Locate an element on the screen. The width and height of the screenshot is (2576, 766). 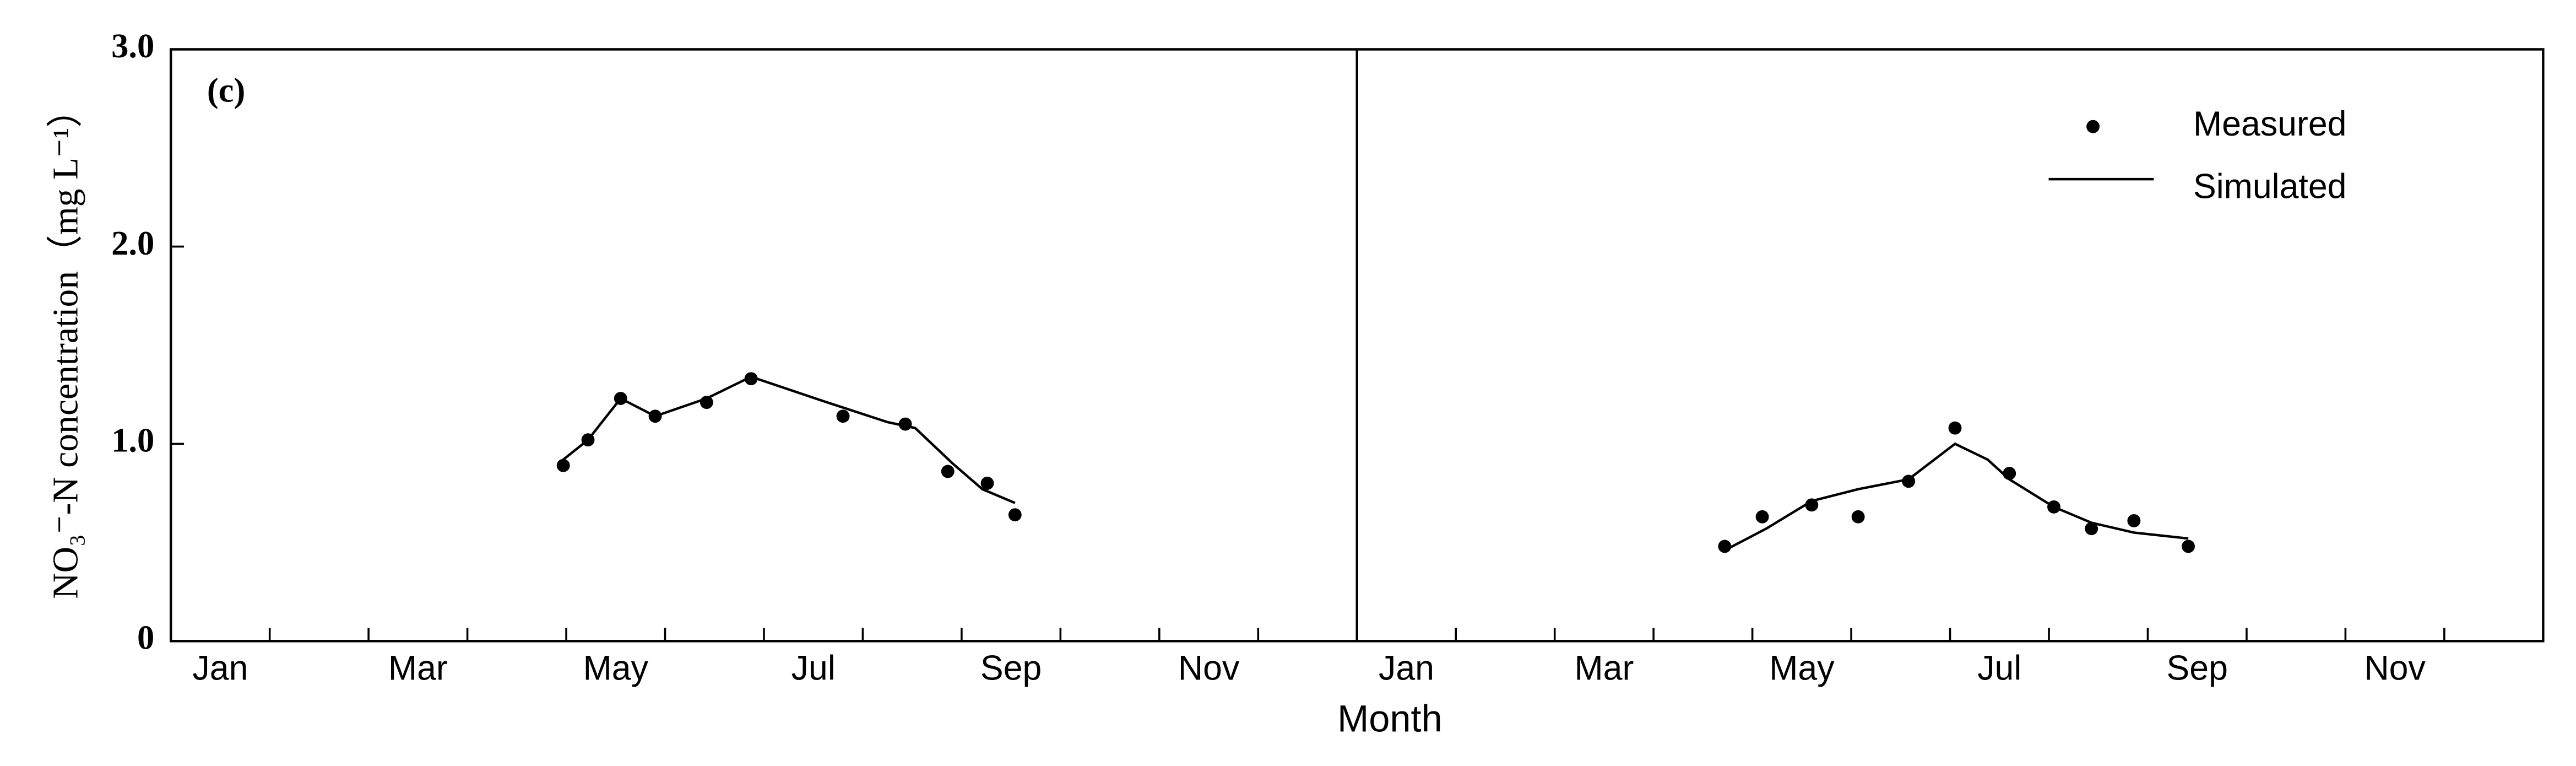
legend-marker is located at coordinates (2093, 126).